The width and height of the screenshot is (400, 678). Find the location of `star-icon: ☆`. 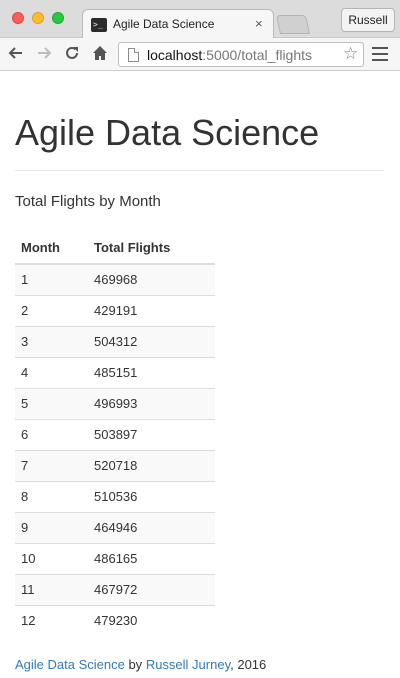

star-icon: ☆ is located at coordinates (351, 53).